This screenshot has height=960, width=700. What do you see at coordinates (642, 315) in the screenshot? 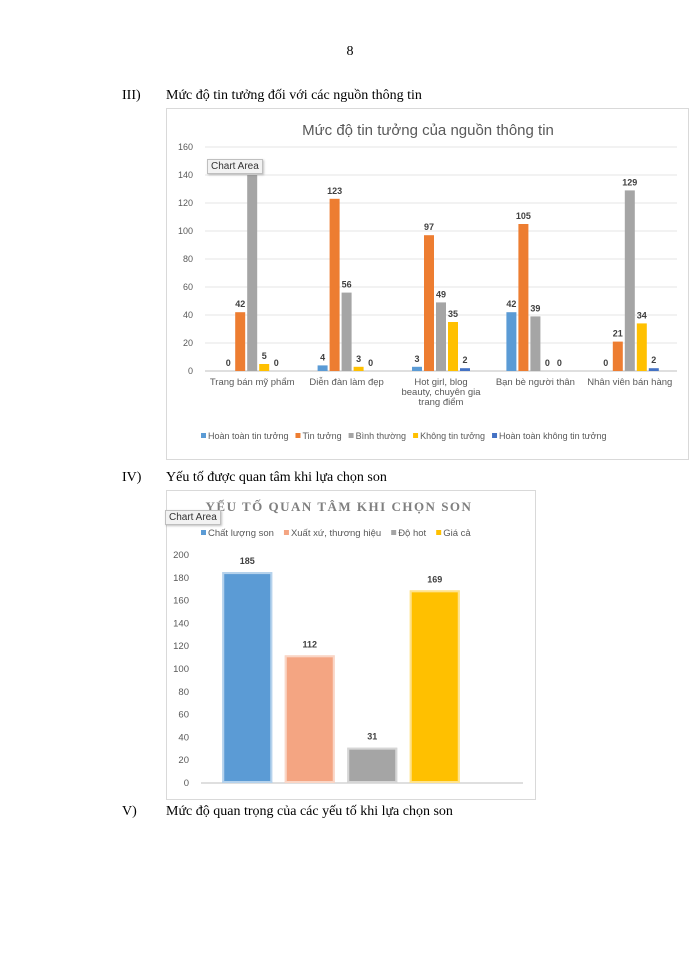
I see `data-label: 34` at bounding box center [642, 315].